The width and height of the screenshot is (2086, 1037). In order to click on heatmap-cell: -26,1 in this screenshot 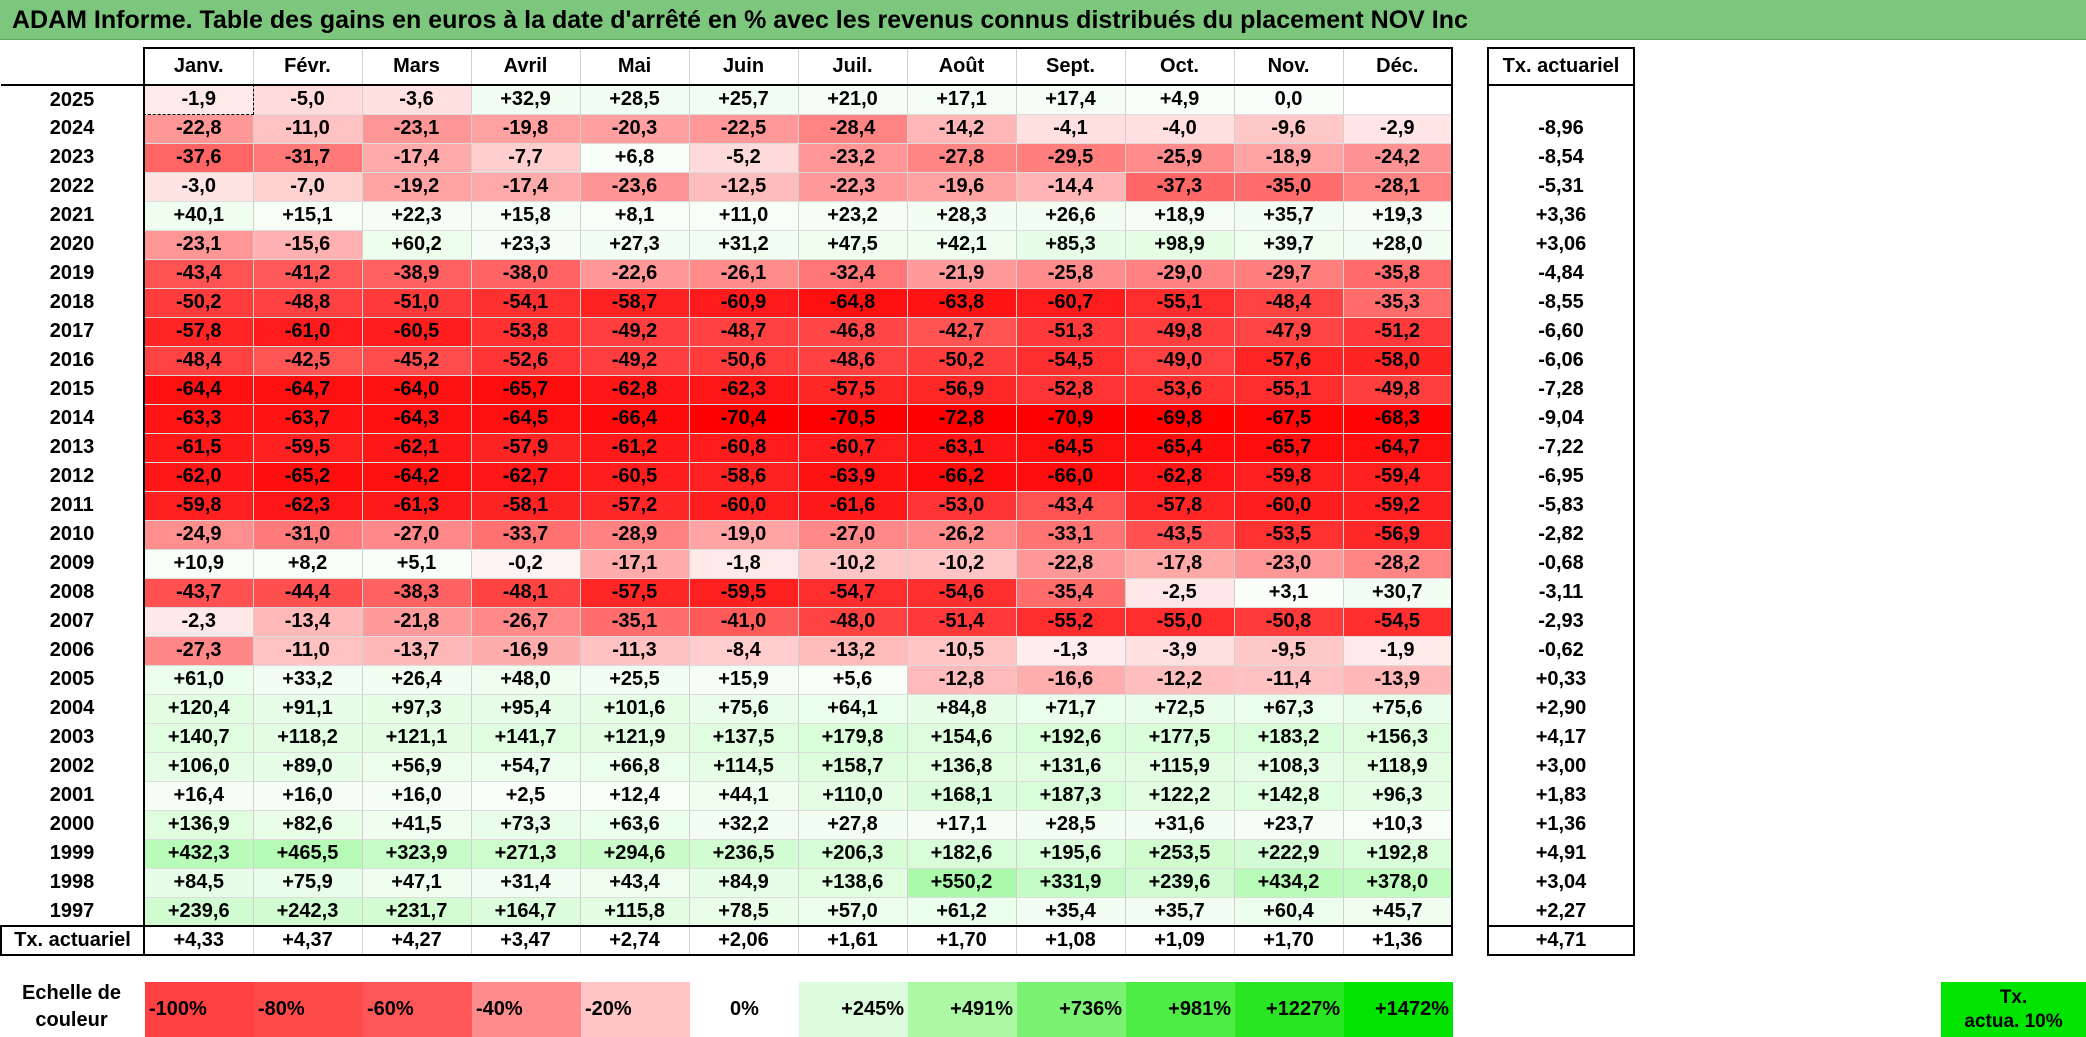, I will do `click(743, 274)`.